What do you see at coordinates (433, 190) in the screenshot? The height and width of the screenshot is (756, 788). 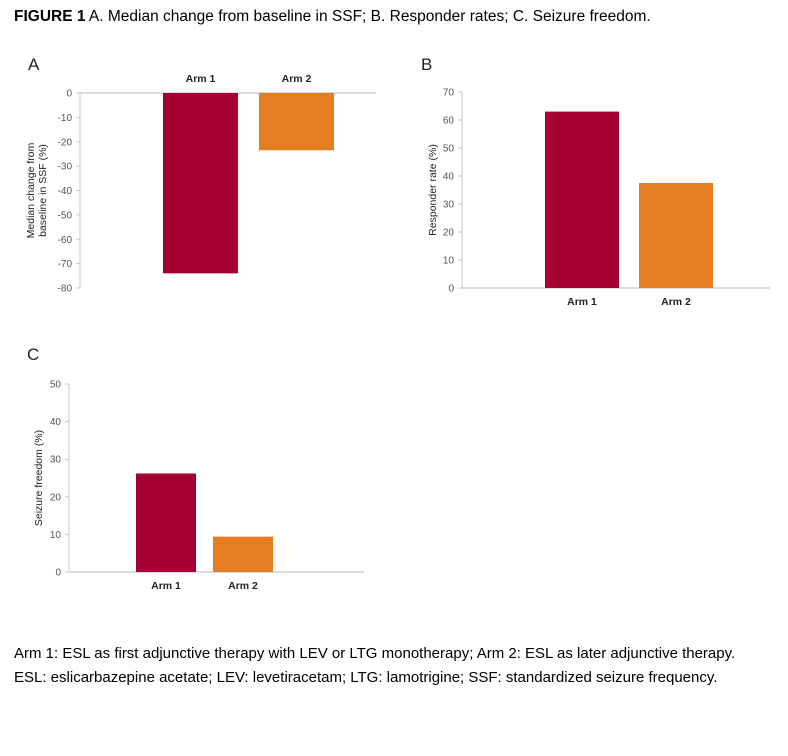 I see `chart-b-y-axis-title: Responder rate (%)` at bounding box center [433, 190].